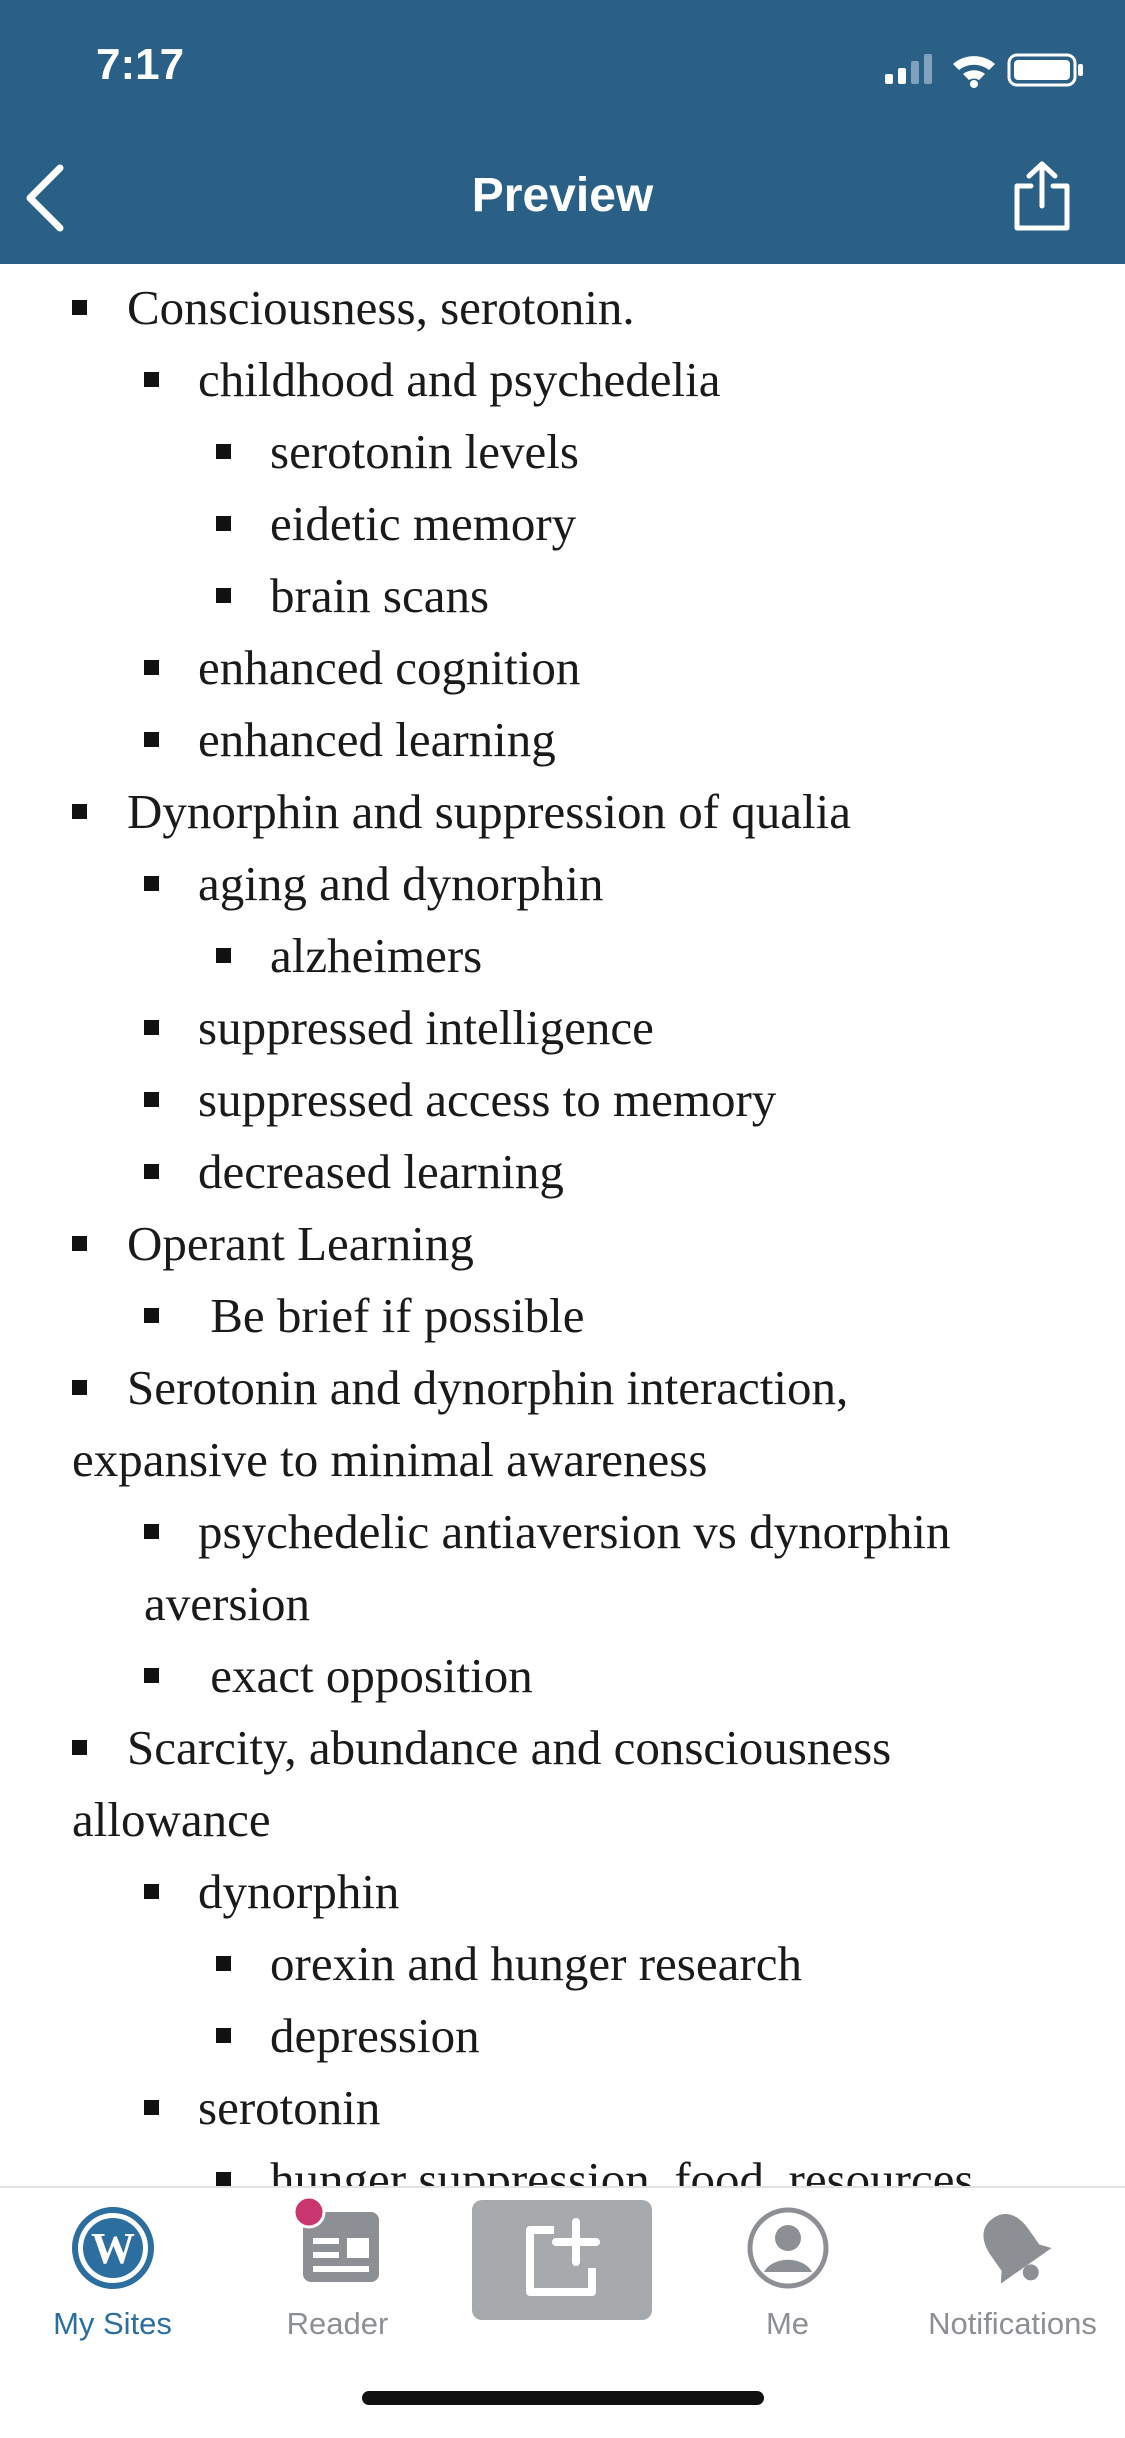 This screenshot has height=2438, width=1125. Describe the element at coordinates (171, 1819) in the screenshot. I see `list-item-text: allowance` at that location.